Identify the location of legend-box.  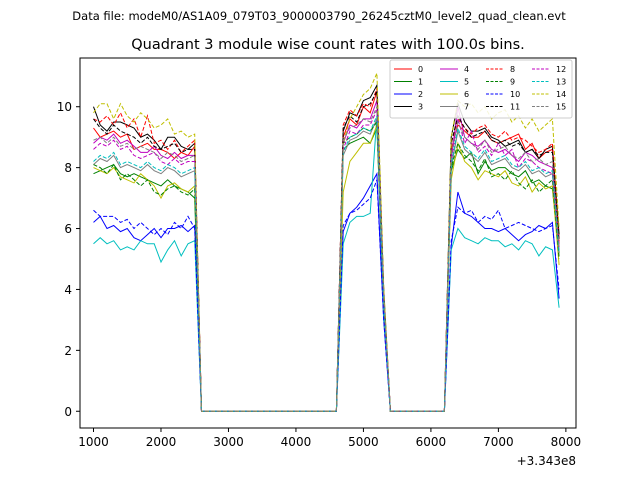
(481, 89).